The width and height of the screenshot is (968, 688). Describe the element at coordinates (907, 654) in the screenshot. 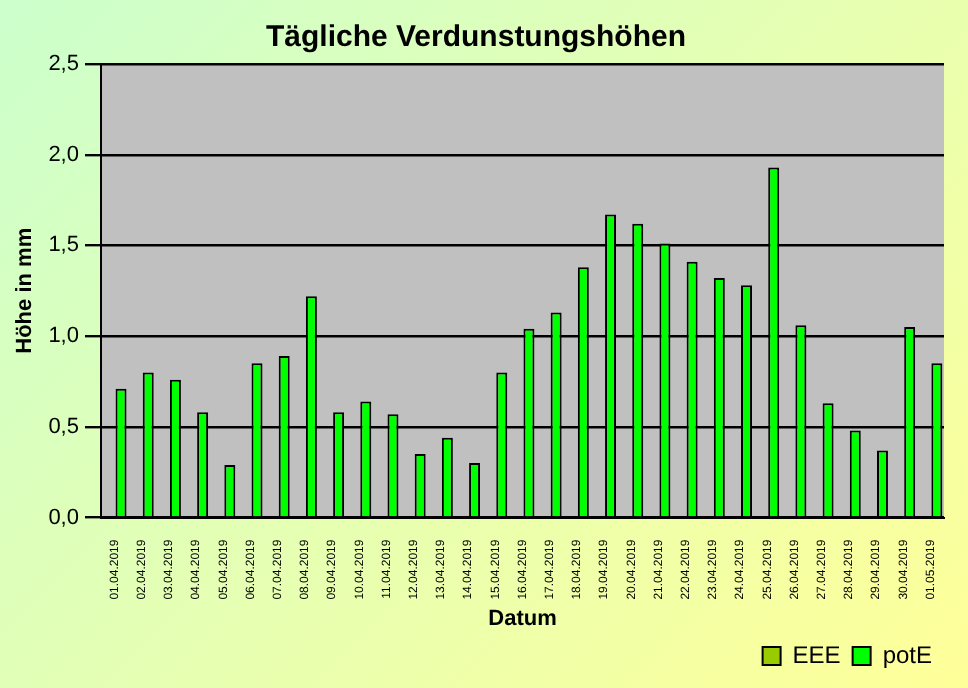

I see `legend-label: potE` at that location.